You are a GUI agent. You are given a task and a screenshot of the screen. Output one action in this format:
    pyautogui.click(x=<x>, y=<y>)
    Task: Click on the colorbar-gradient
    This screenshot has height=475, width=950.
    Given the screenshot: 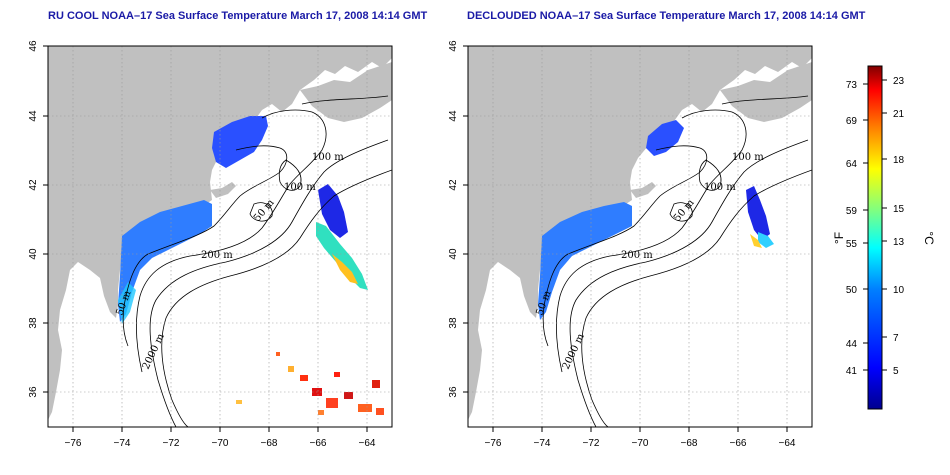 What is the action you would take?
    pyautogui.click(x=875, y=237)
    